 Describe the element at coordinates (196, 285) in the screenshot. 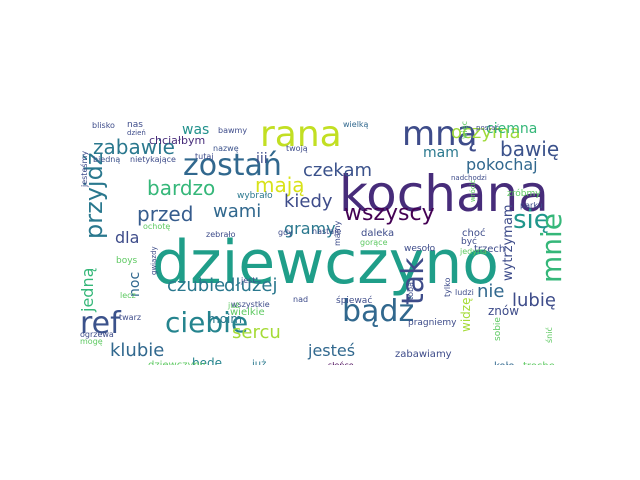

I see `cloud-word: czubie` at that location.